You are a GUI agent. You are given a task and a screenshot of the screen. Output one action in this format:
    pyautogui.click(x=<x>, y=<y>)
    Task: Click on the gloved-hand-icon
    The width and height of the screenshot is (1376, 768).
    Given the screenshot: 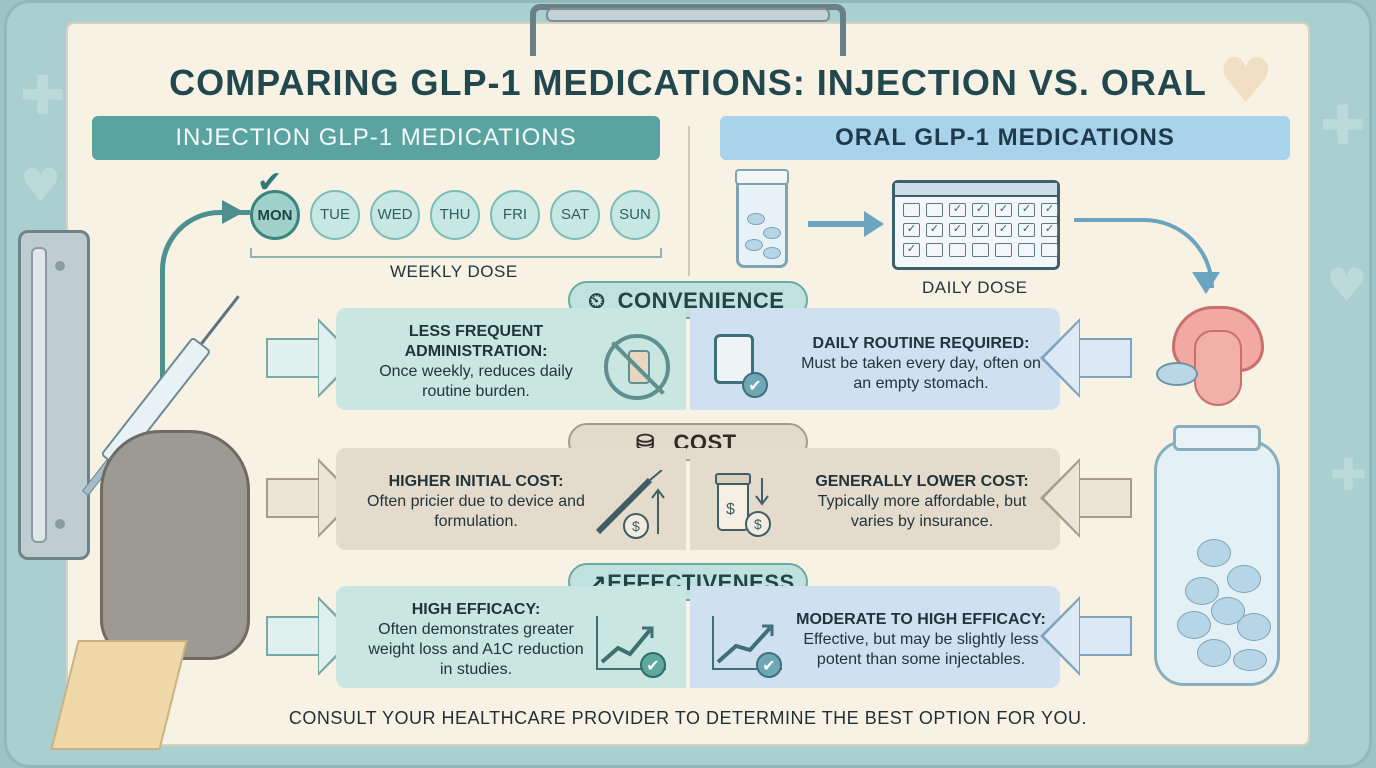 What is the action you would take?
    pyautogui.click(x=175, y=545)
    